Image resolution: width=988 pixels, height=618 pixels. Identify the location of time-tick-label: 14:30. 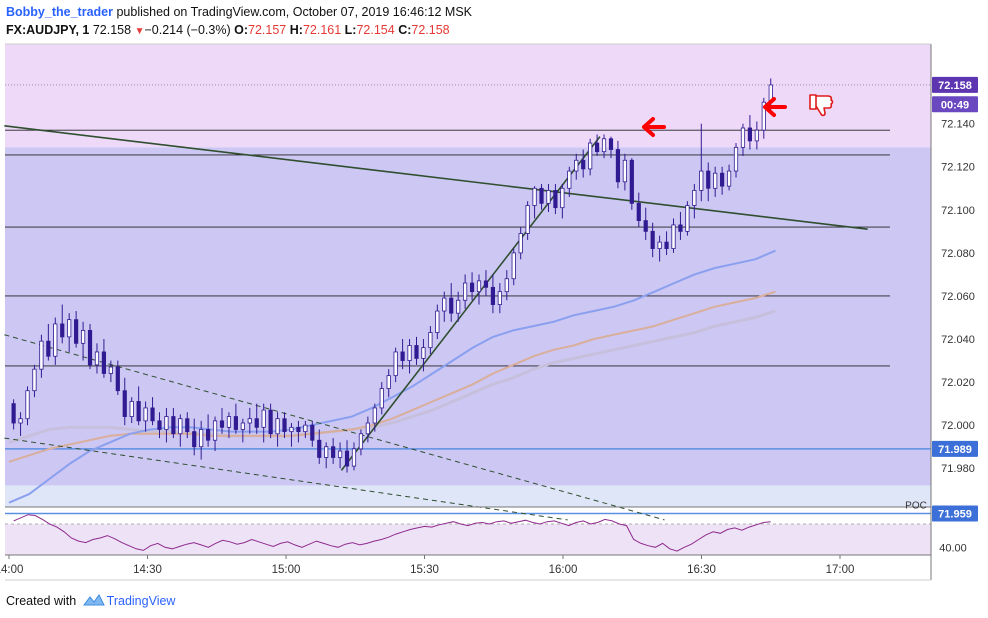
(147, 570).